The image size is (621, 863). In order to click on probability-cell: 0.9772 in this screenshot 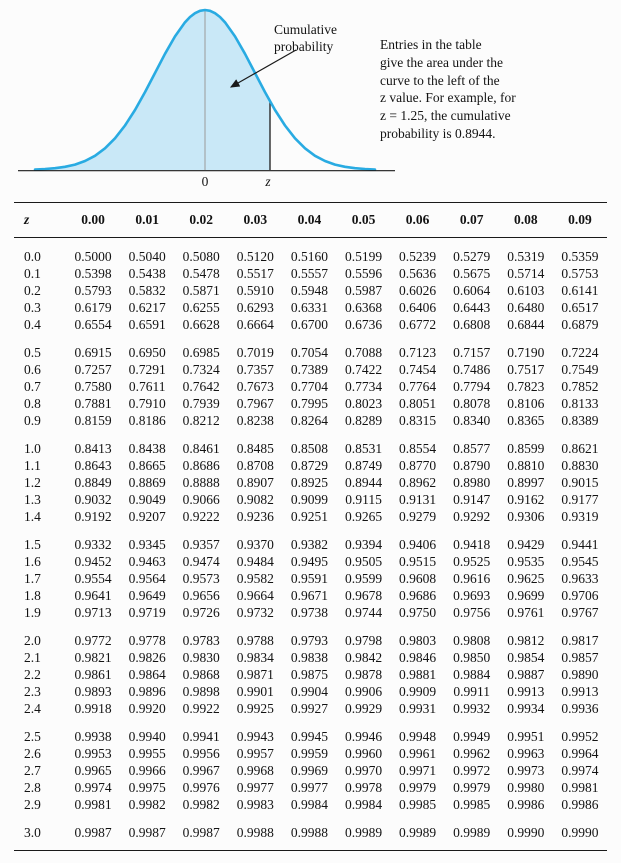, I will do `click(93, 640)`.